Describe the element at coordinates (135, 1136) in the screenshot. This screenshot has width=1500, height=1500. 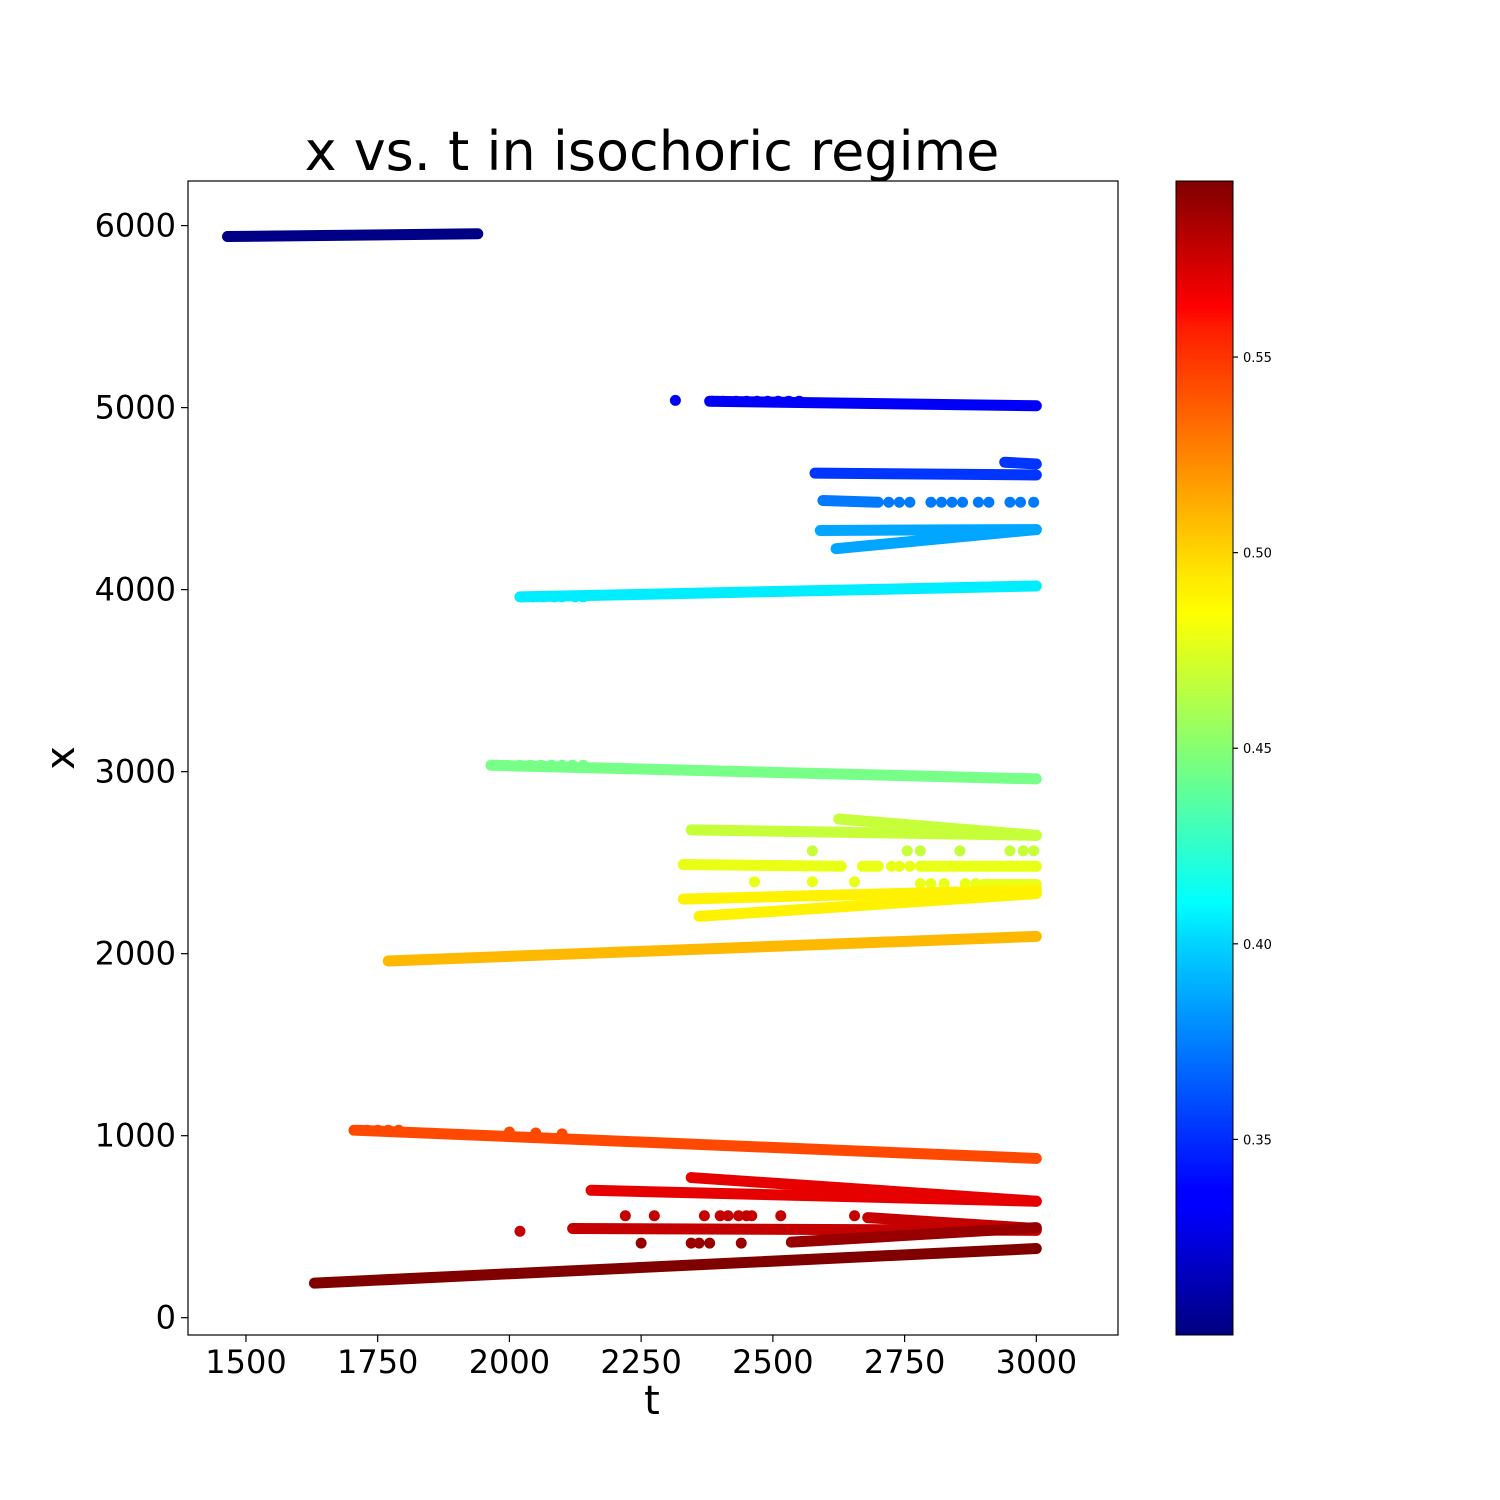
I see `y-tick-label: 1000` at that location.